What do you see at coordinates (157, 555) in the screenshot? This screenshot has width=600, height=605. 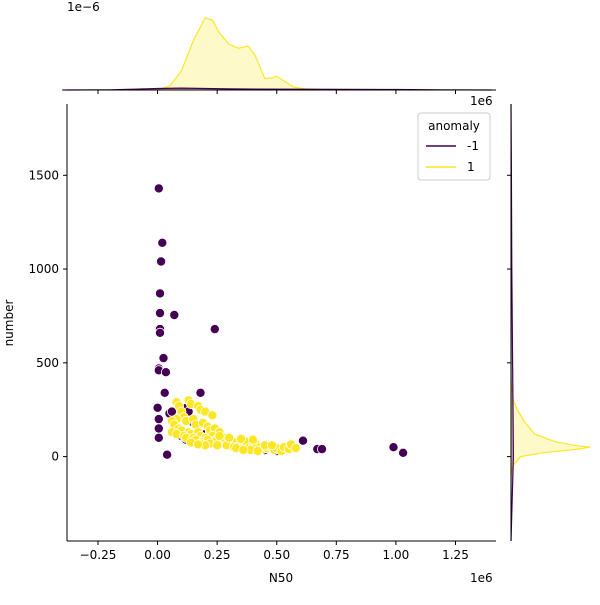 I see `x-tick-label: 0.00` at bounding box center [157, 555].